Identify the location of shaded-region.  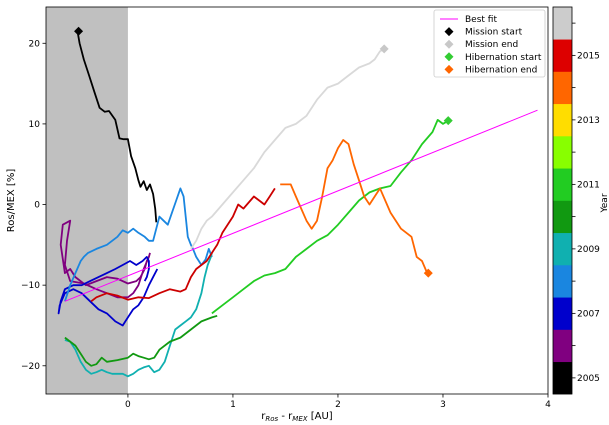
(87, 200).